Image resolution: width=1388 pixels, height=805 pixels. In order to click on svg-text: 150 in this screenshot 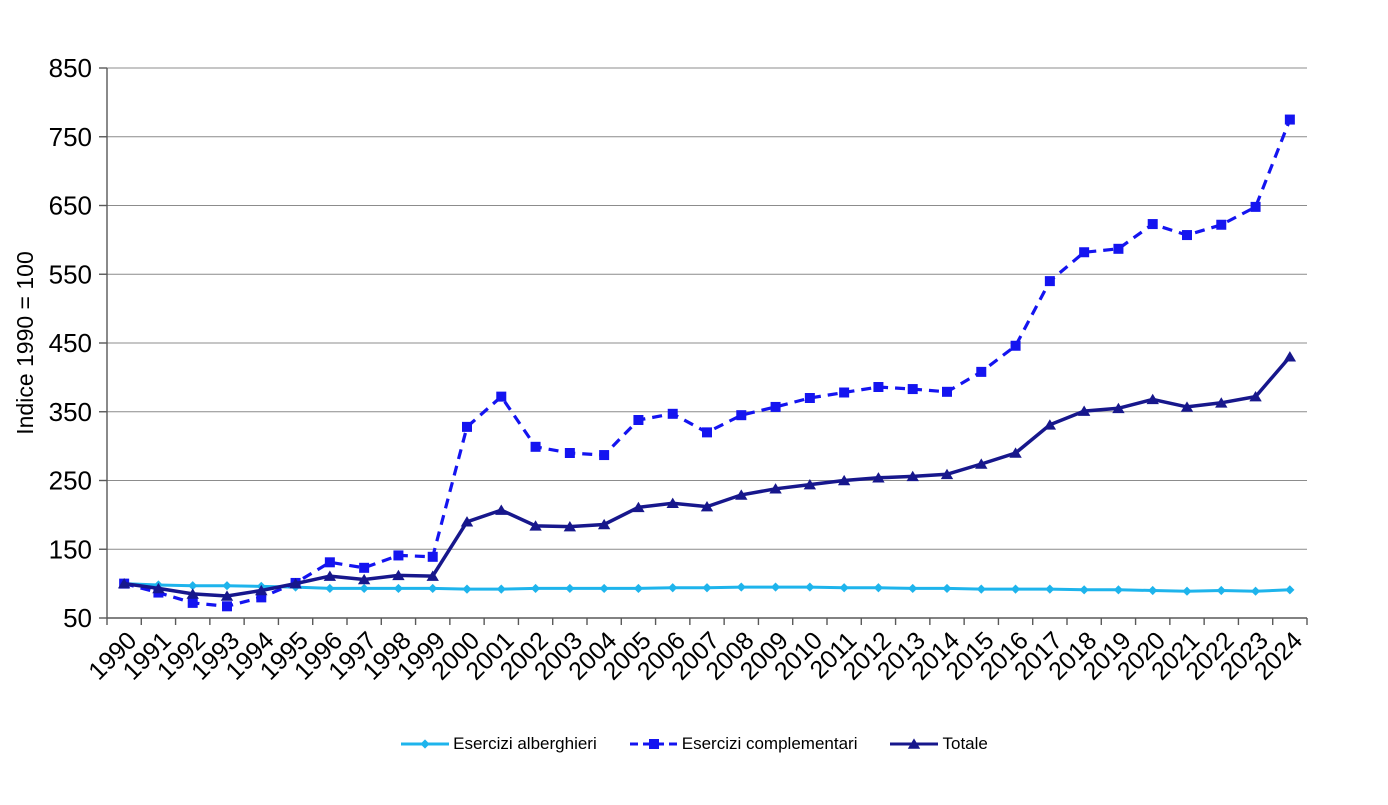, I will do `click(70, 549)`.